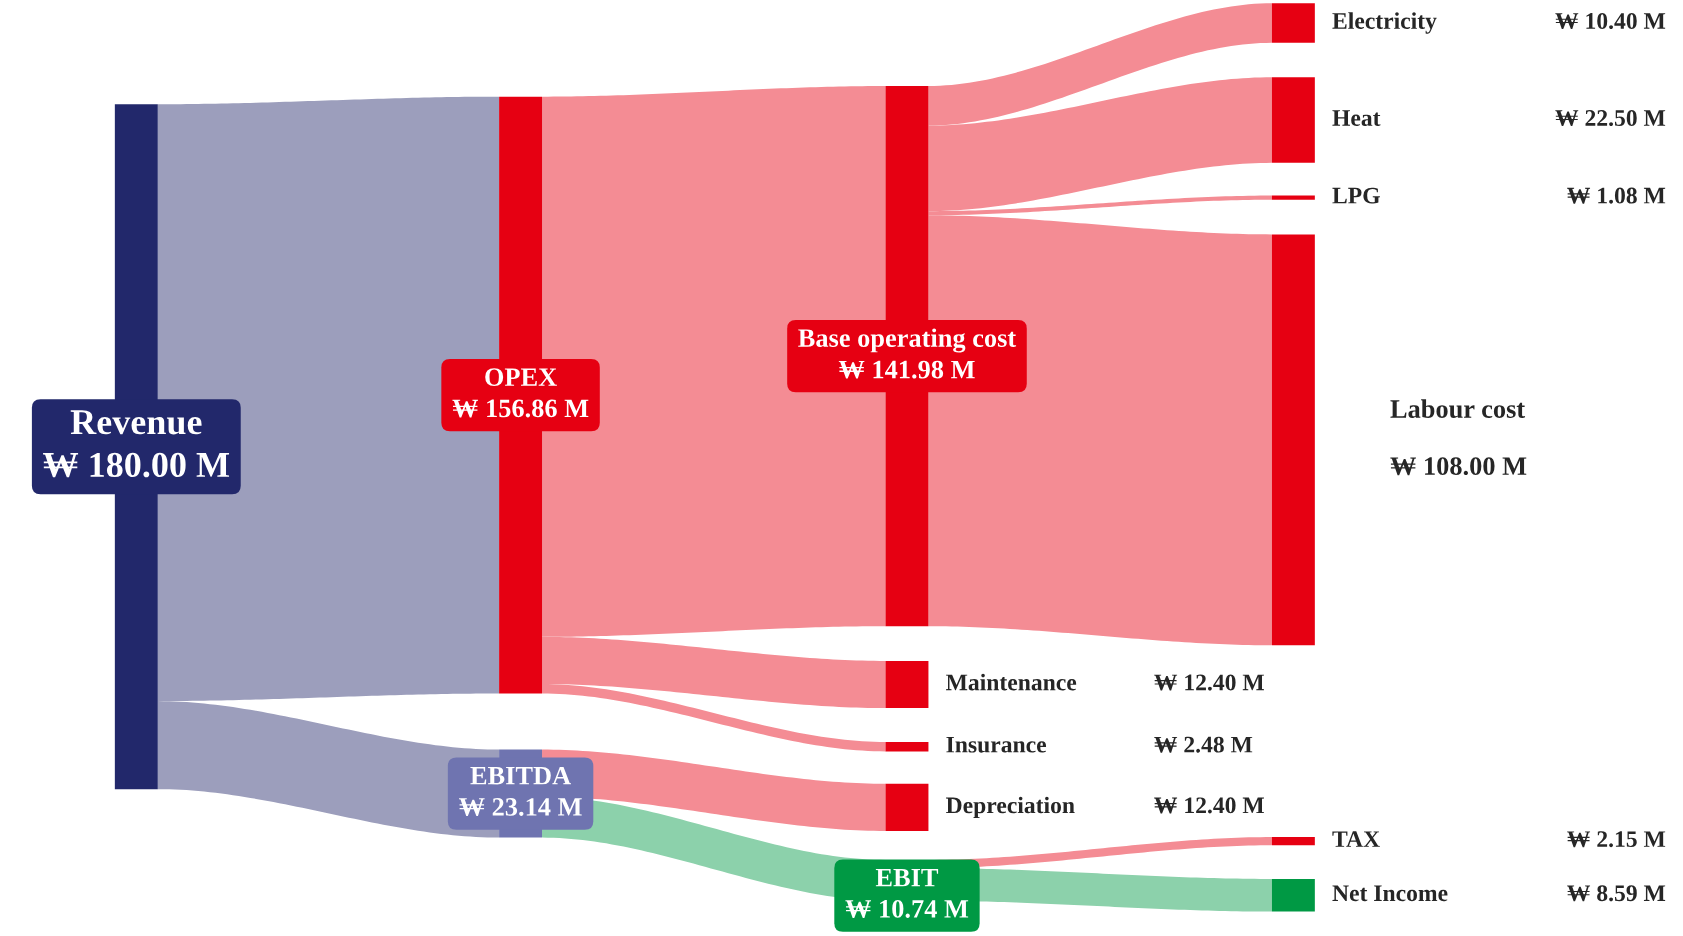 The width and height of the screenshot is (1683, 936). Describe the element at coordinates (1356, 839) in the screenshot. I see `category-label: TAX` at that location.